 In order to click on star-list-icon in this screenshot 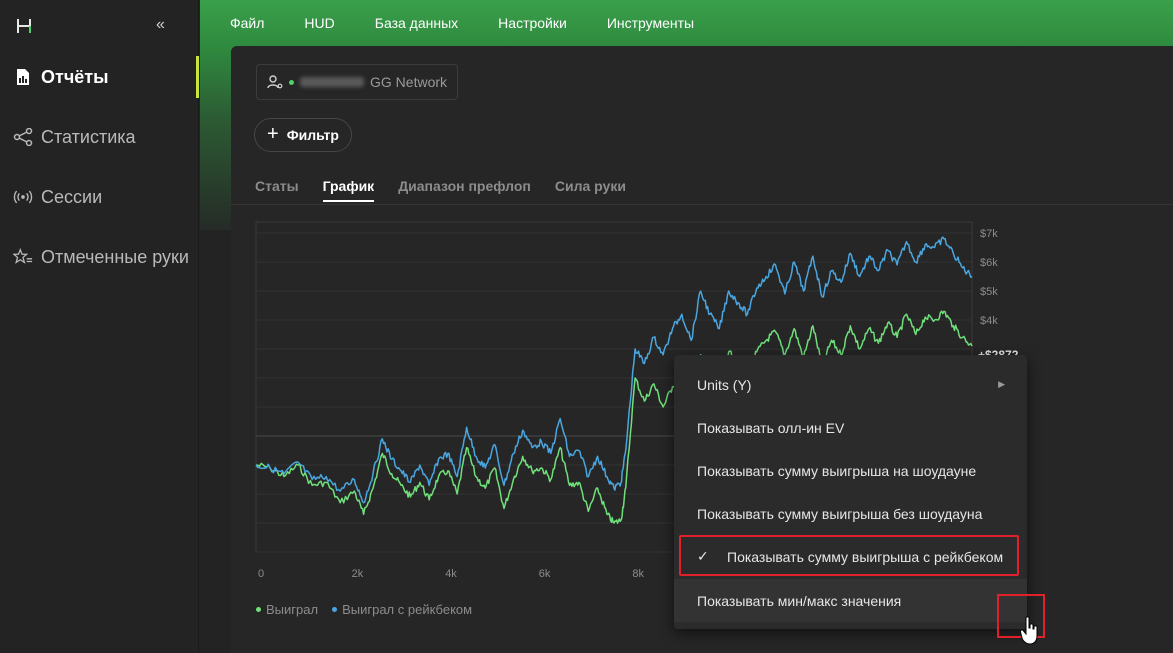, I will do `click(23, 257)`.